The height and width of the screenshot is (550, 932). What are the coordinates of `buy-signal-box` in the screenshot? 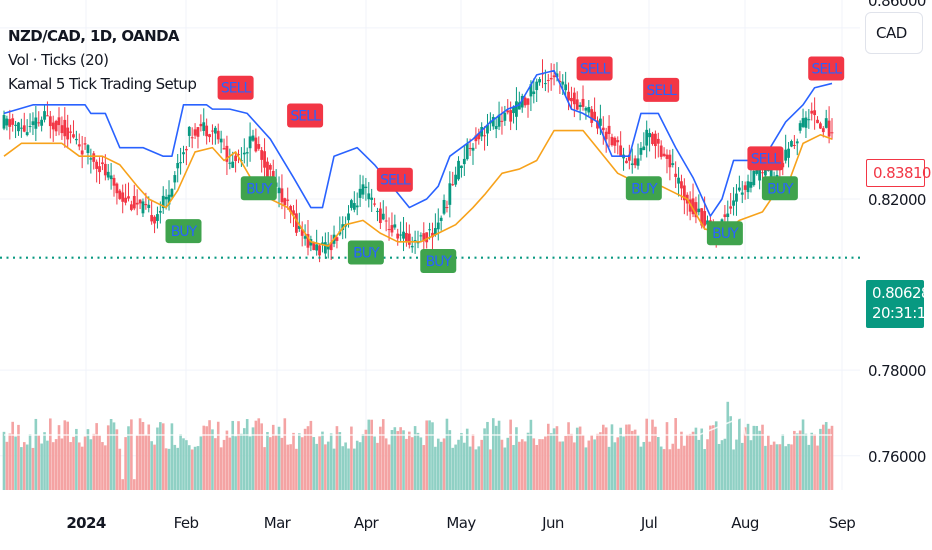 It's located at (724, 233).